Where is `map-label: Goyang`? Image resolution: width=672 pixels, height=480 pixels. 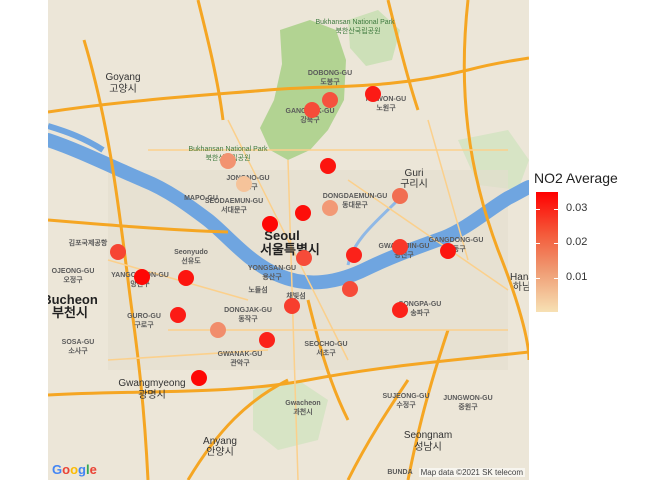 map-label: Goyang is located at coordinates (122, 77).